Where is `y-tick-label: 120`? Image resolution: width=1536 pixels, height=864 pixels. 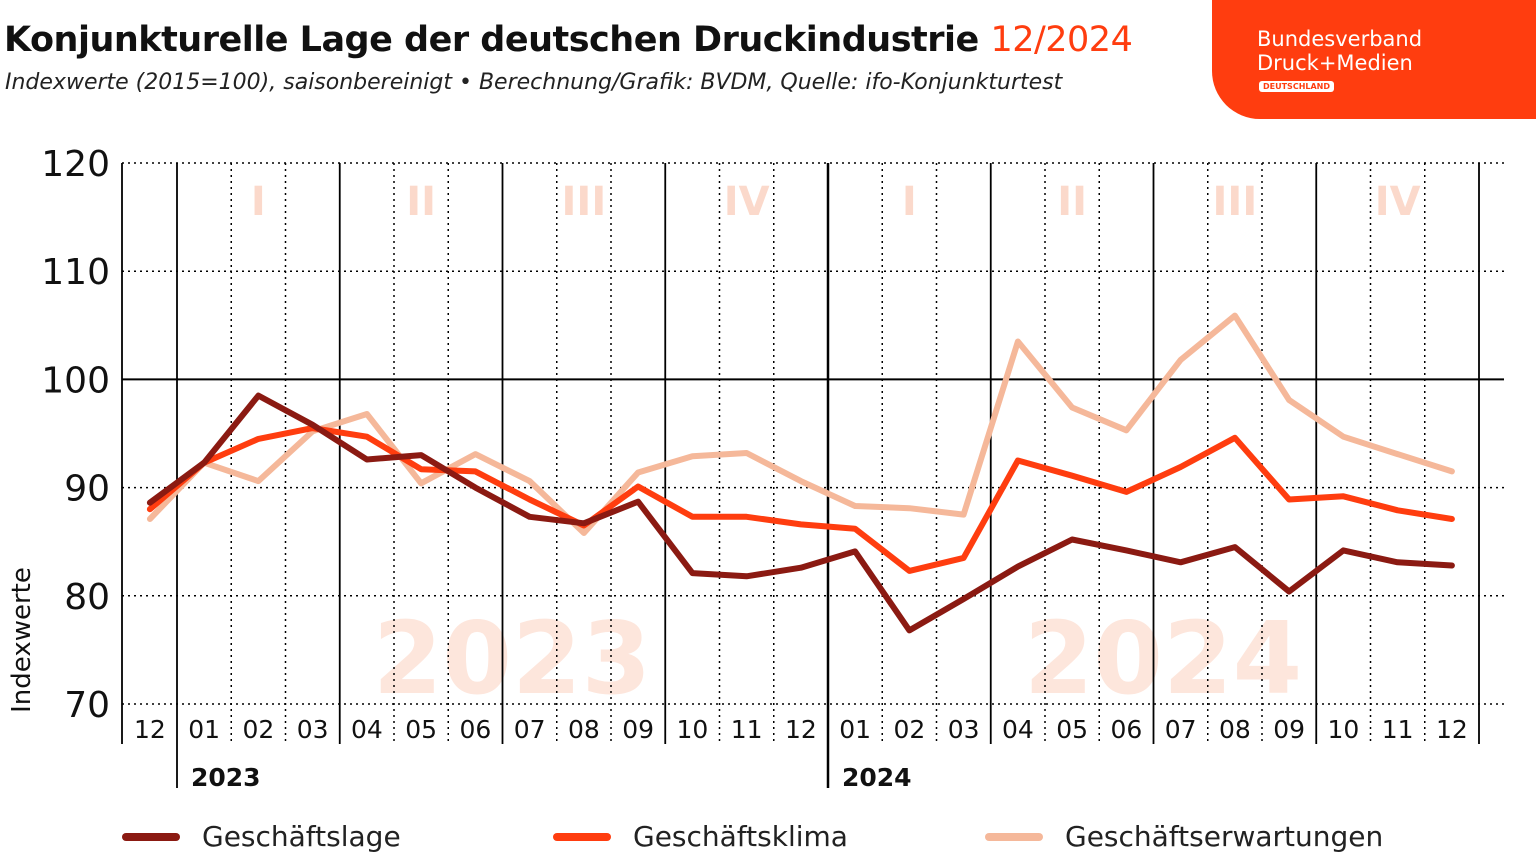 y-tick-label: 120 is located at coordinates (75, 164).